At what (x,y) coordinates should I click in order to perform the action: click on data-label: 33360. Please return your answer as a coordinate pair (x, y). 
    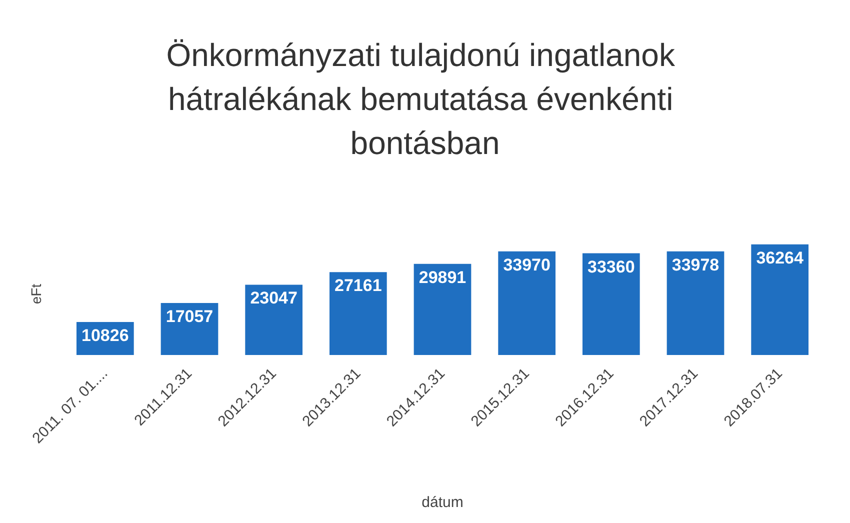
    Looking at the image, I should click on (611, 266).